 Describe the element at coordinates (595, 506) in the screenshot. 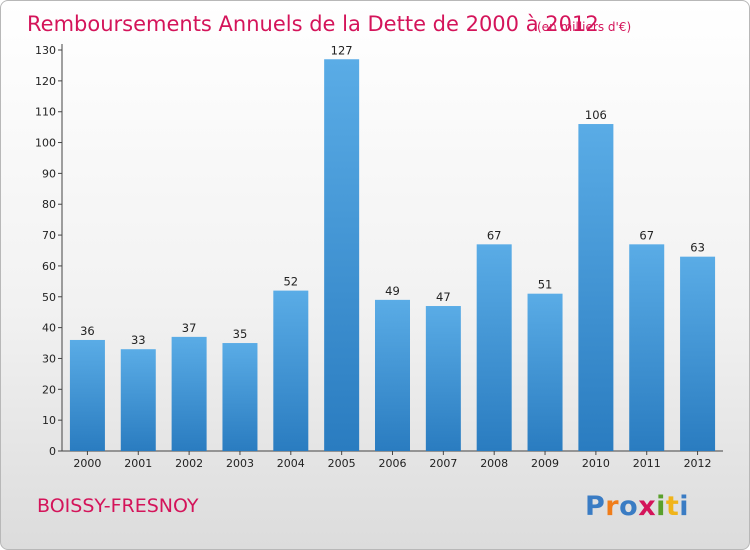

I see `logo-letter: P` at that location.